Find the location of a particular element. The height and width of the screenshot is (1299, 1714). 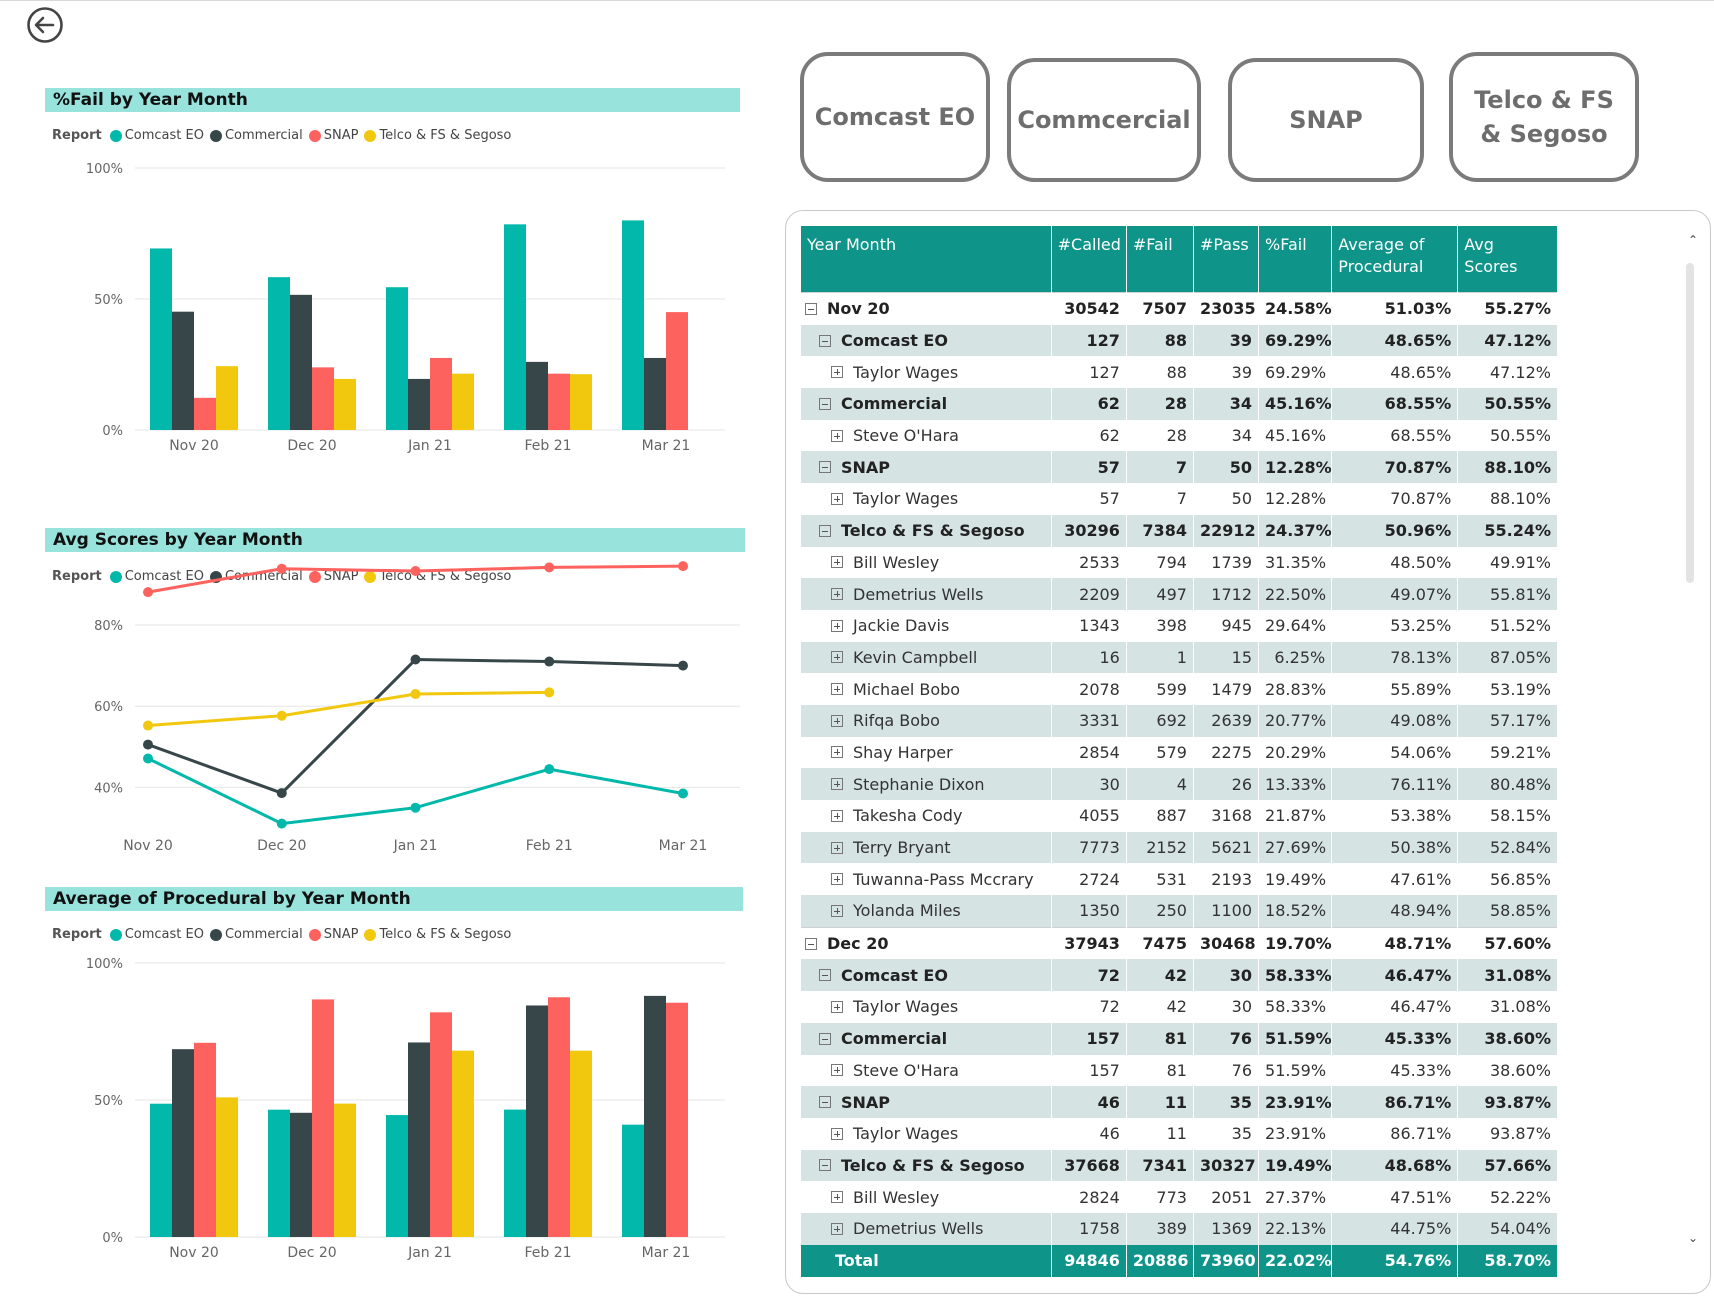

column-header: #Called is located at coordinates (1089, 259).